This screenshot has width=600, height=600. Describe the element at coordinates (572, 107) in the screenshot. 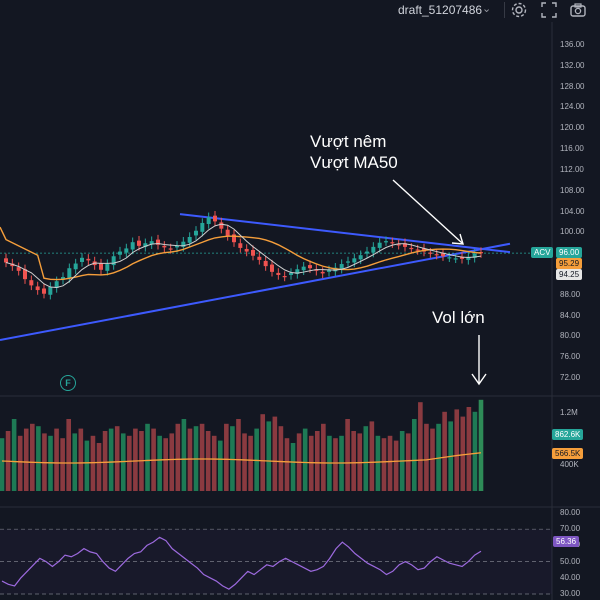

I see `price-tick-label: 124.00` at that location.